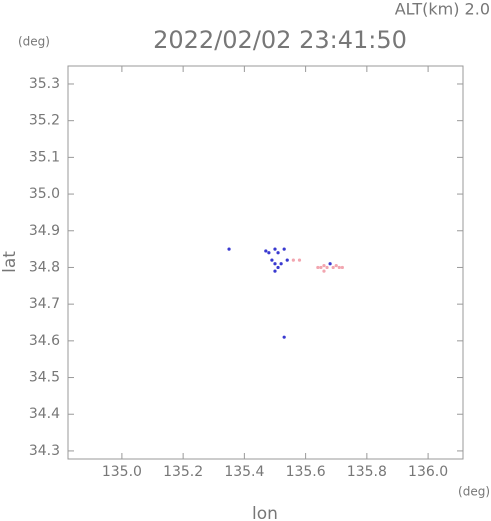 This screenshot has height=521, width=491. Describe the element at coordinates (44, 378) in the screenshot. I see `y-tick-label: 34.5` at that location.